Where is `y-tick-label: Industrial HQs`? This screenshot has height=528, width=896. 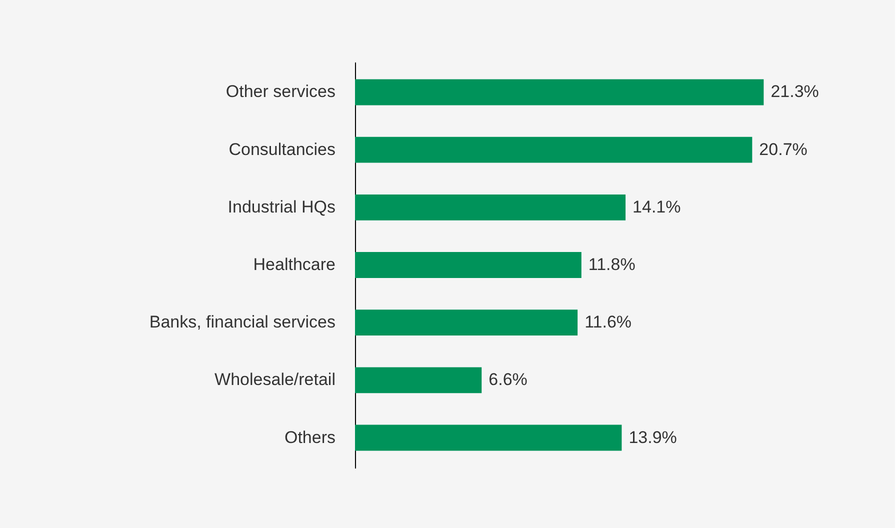 y-tick-label: Industrial HQs is located at coordinates (282, 206).